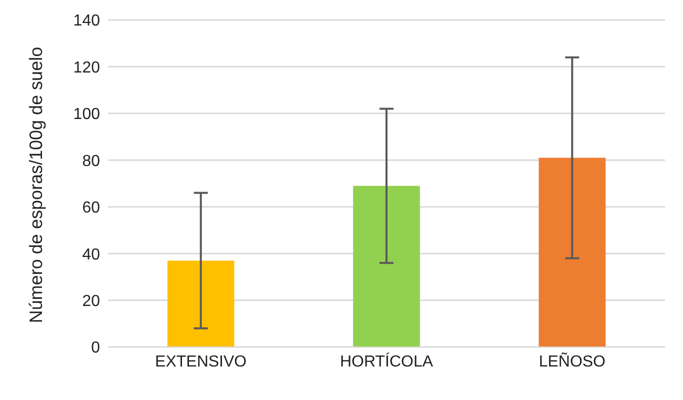  Describe the element at coordinates (91, 208) in the screenshot. I see `y-tick-label: 60` at that location.